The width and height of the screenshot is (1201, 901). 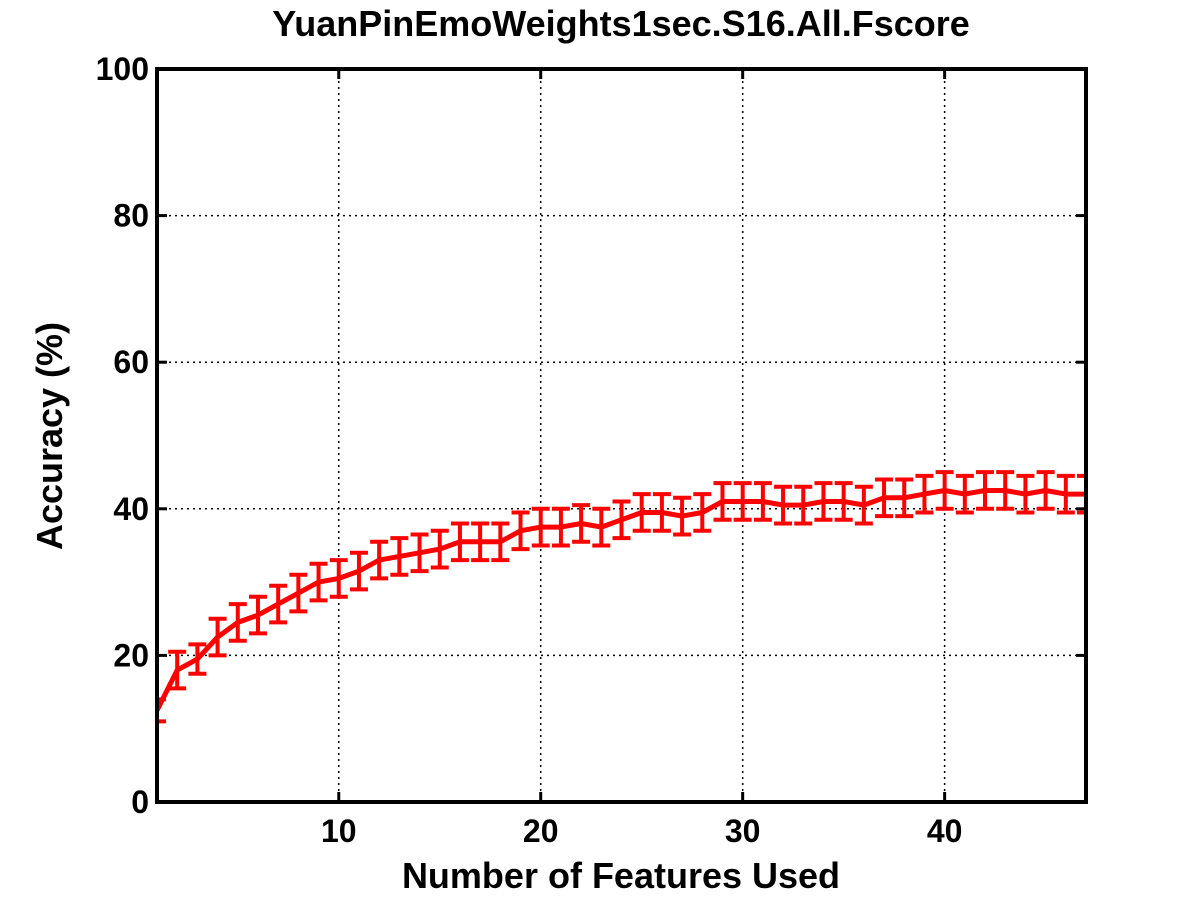 I want to click on y-tick-label: 40, so click(x=131, y=509).